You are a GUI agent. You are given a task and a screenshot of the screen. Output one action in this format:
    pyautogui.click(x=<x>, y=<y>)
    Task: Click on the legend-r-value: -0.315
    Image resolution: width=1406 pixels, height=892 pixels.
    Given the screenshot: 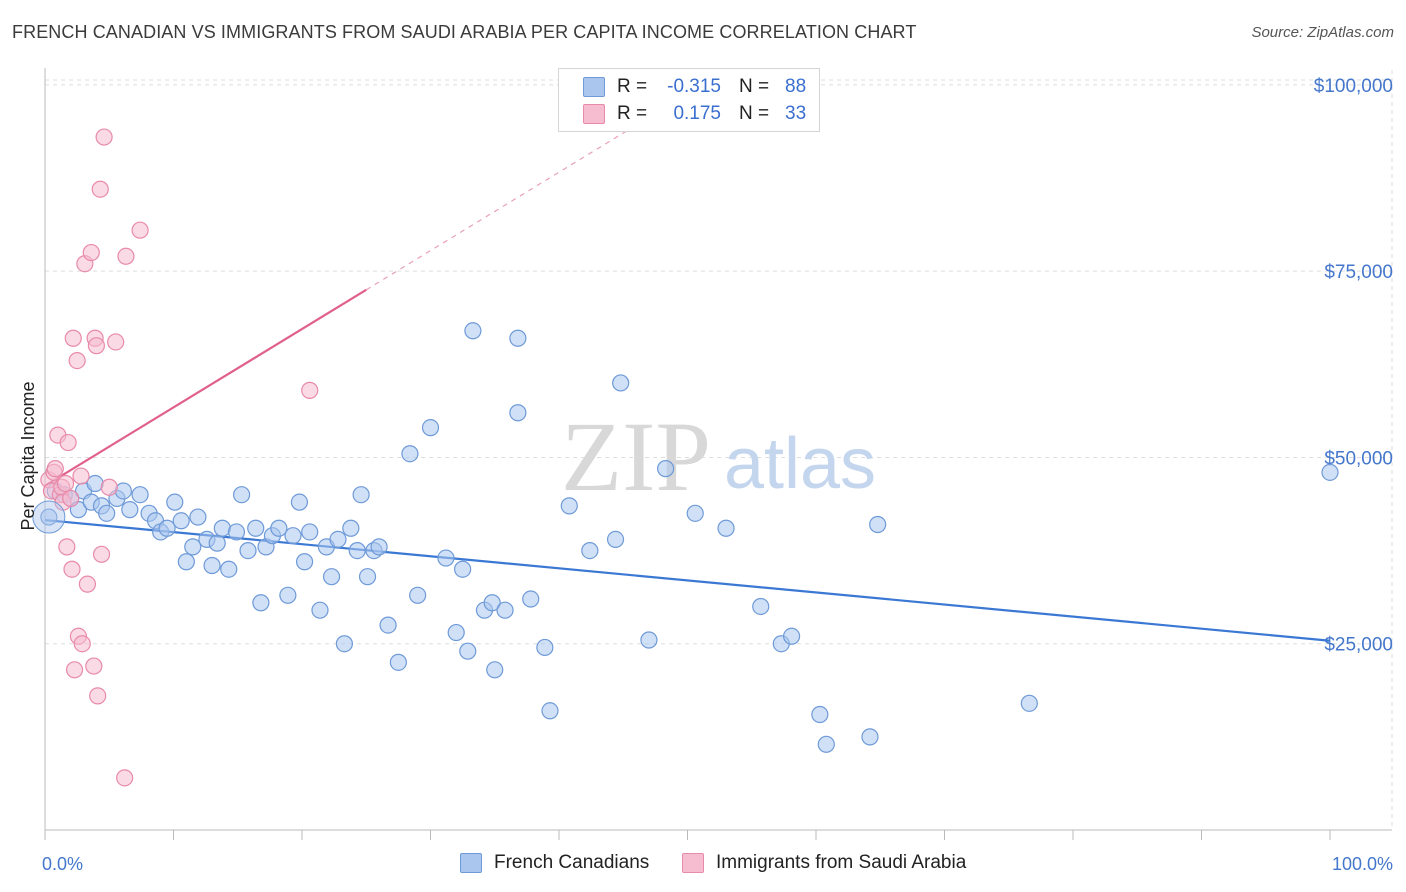 What is the action you would take?
    pyautogui.click(x=694, y=86)
    